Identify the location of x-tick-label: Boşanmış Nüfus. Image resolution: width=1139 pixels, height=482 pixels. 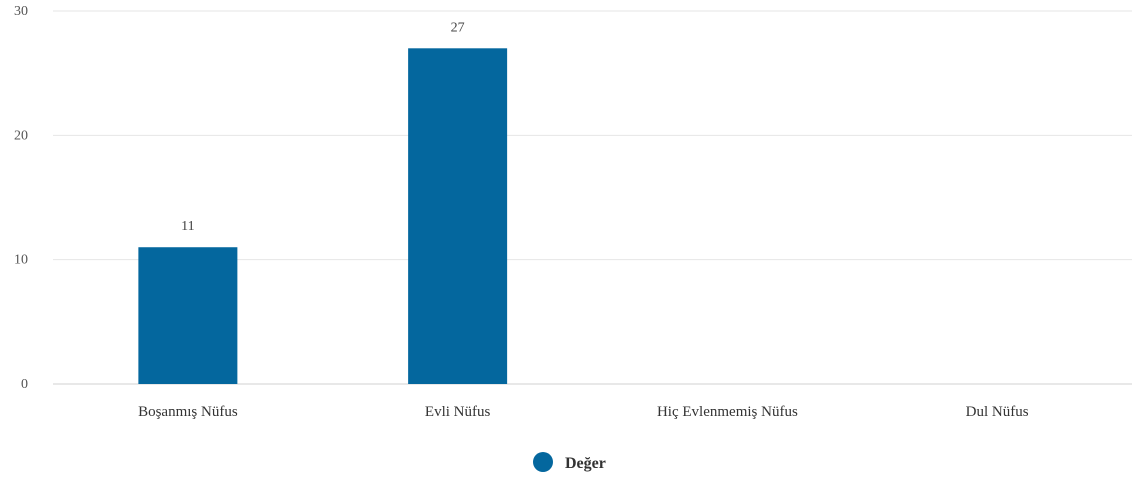
(188, 412).